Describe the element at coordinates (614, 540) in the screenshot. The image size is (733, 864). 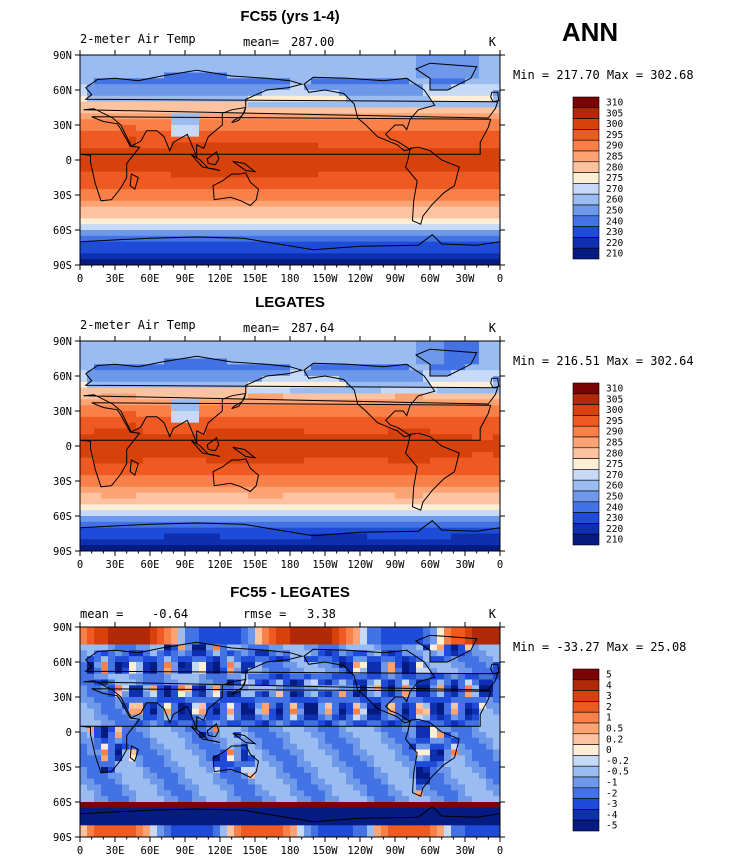
I see `colorbar-label: 210` at that location.